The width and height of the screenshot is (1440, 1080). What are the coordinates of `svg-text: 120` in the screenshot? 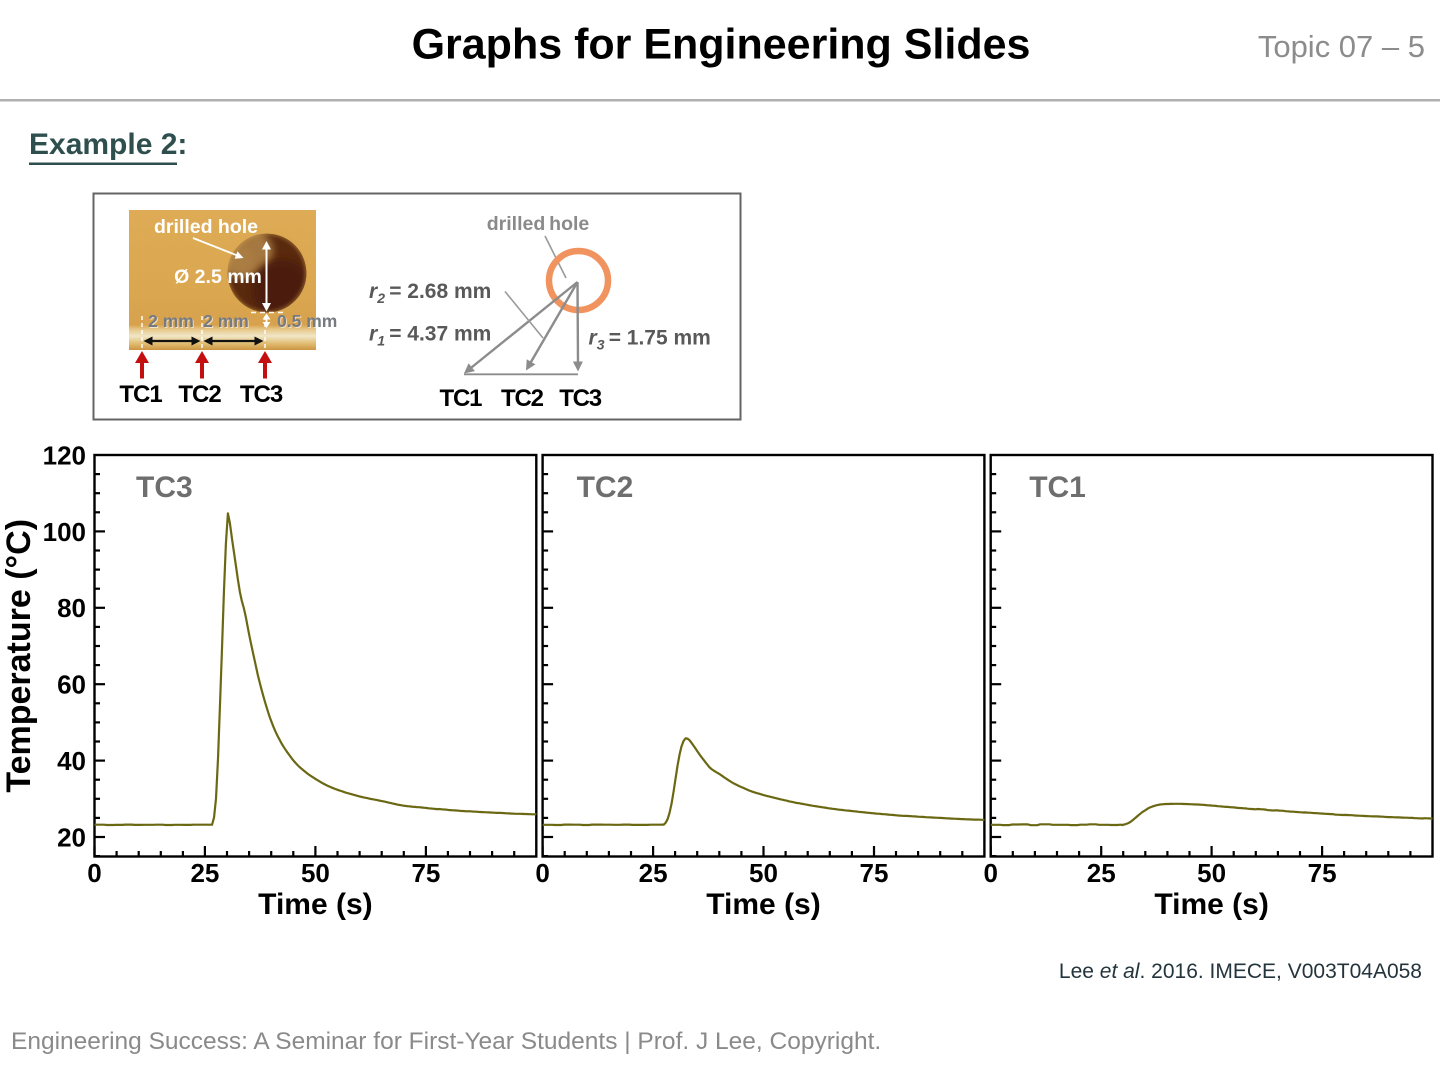 It's located at (64, 455).